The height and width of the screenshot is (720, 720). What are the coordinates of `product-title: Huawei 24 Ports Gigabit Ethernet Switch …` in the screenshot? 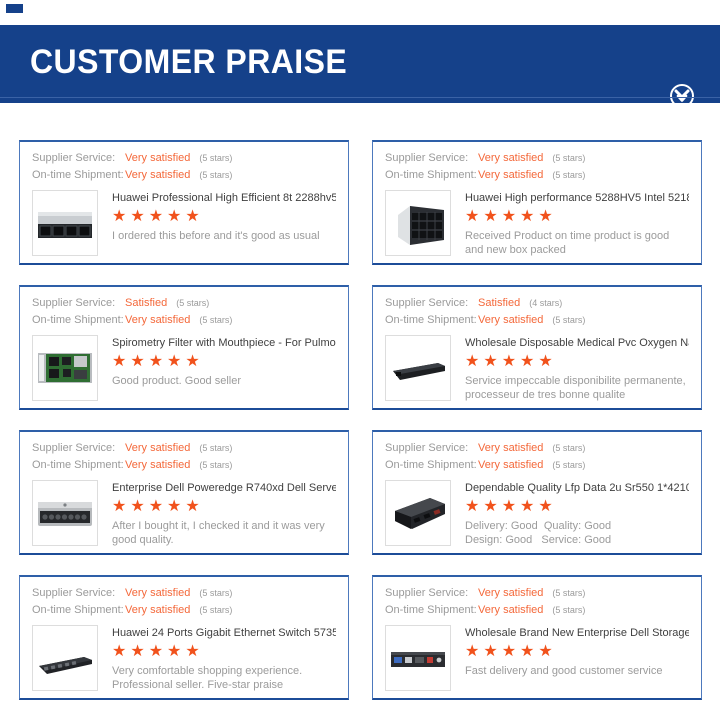 It's located at (224, 633).